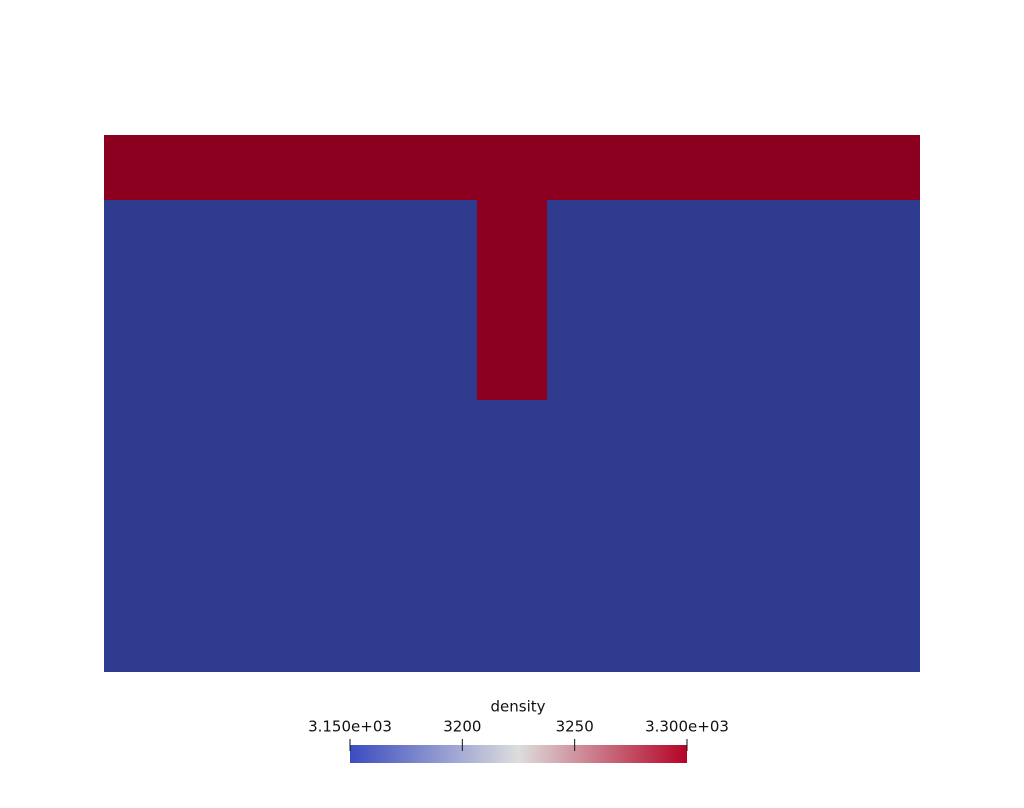 The width and height of the screenshot is (1024, 808). Describe the element at coordinates (462, 727) in the screenshot. I see `colorbar-tick-label: 3200` at that location.